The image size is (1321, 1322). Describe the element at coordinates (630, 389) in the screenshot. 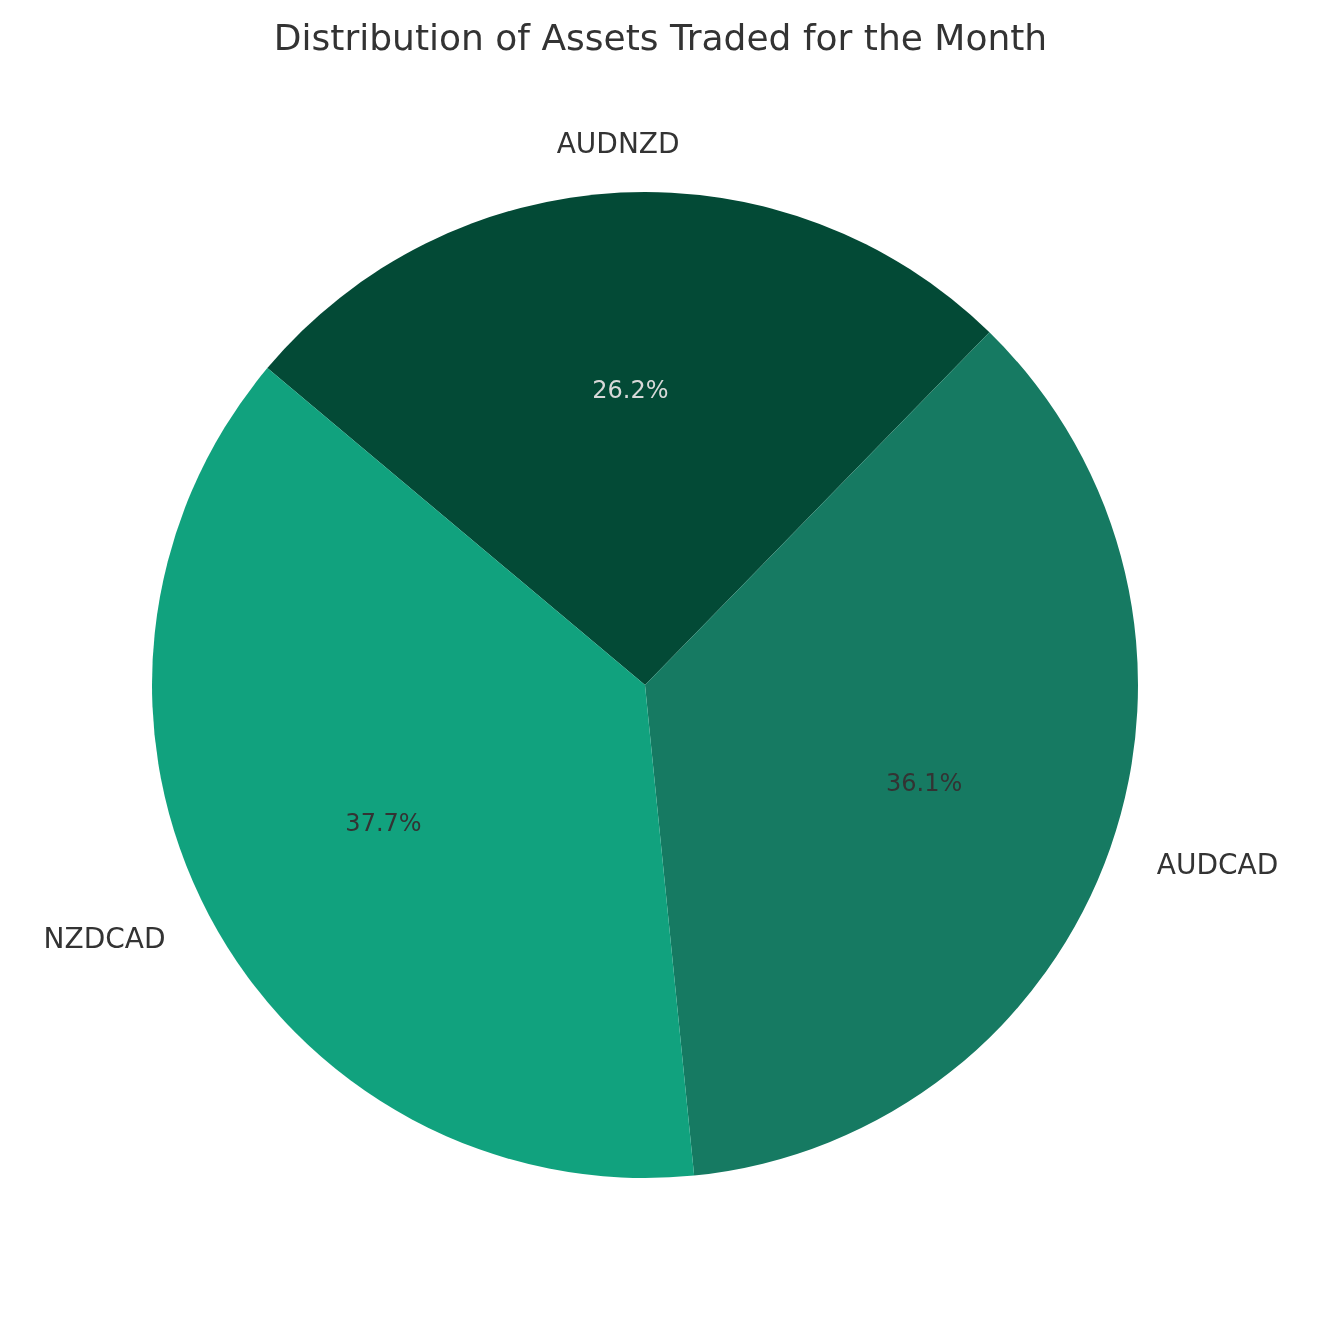

I see `data-label: 26.2%` at that location.